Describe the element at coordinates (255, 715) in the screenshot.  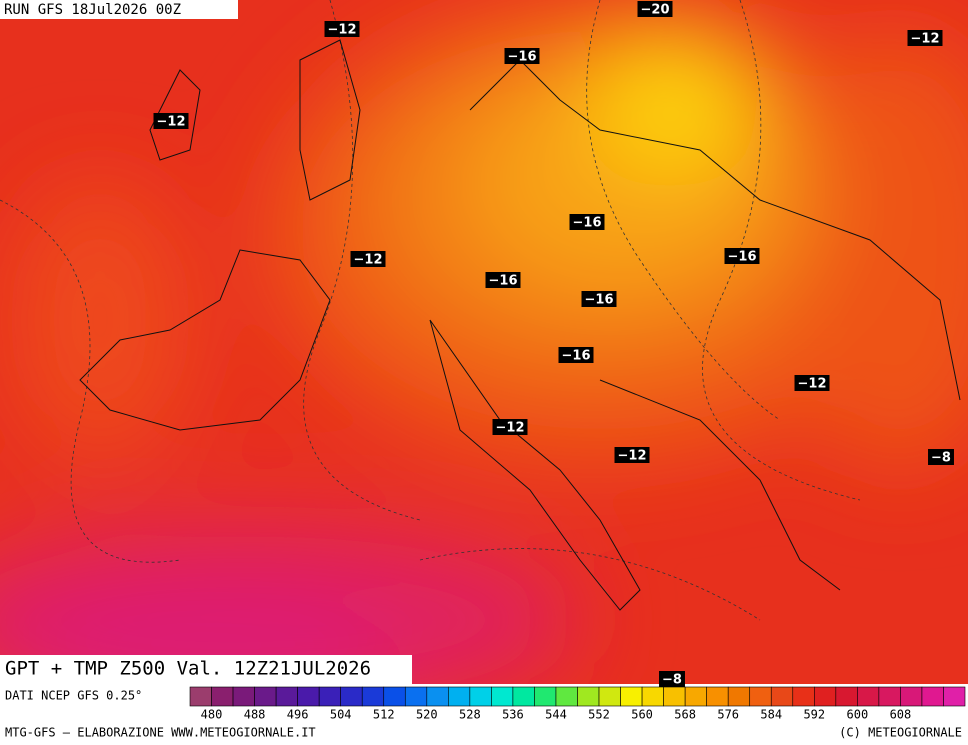
I see `colorbar-label: 488` at that location.